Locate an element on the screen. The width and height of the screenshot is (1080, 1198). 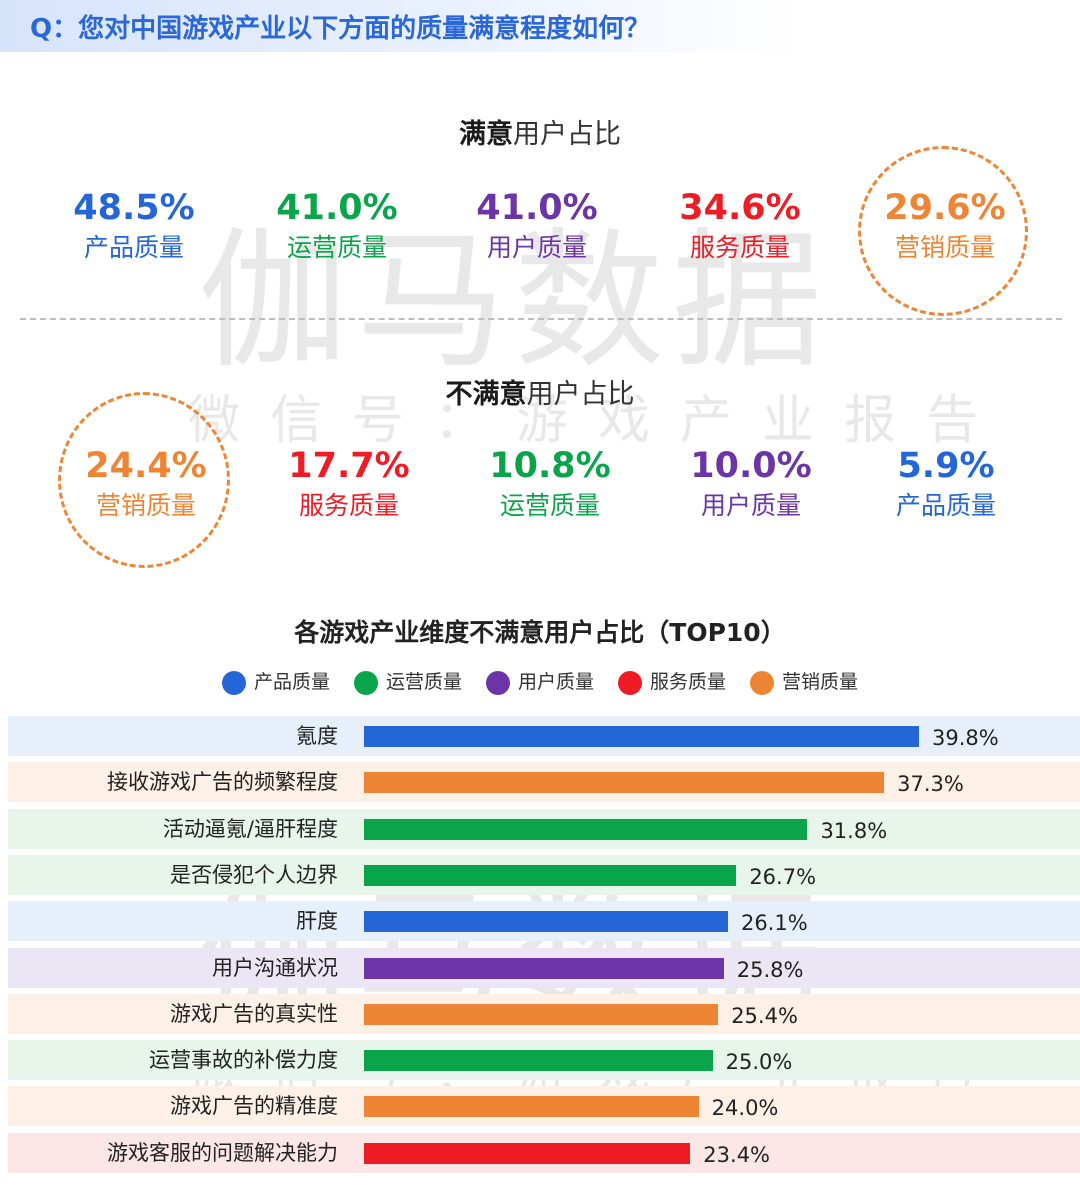
chart-category-label: 接收游戏广告的频繁程度 is located at coordinates (222, 782).